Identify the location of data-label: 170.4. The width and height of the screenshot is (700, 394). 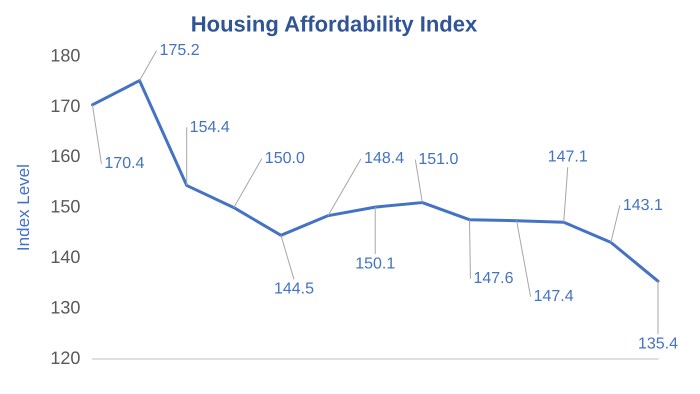
(124, 163).